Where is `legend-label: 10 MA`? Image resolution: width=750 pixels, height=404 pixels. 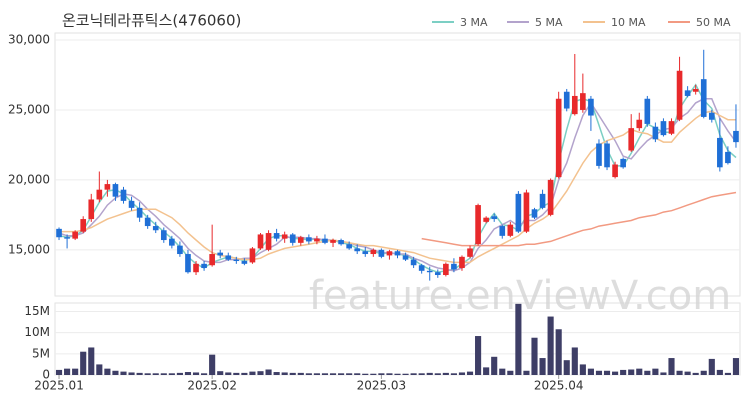
legend-label: 10 MA is located at coordinates (628, 22).